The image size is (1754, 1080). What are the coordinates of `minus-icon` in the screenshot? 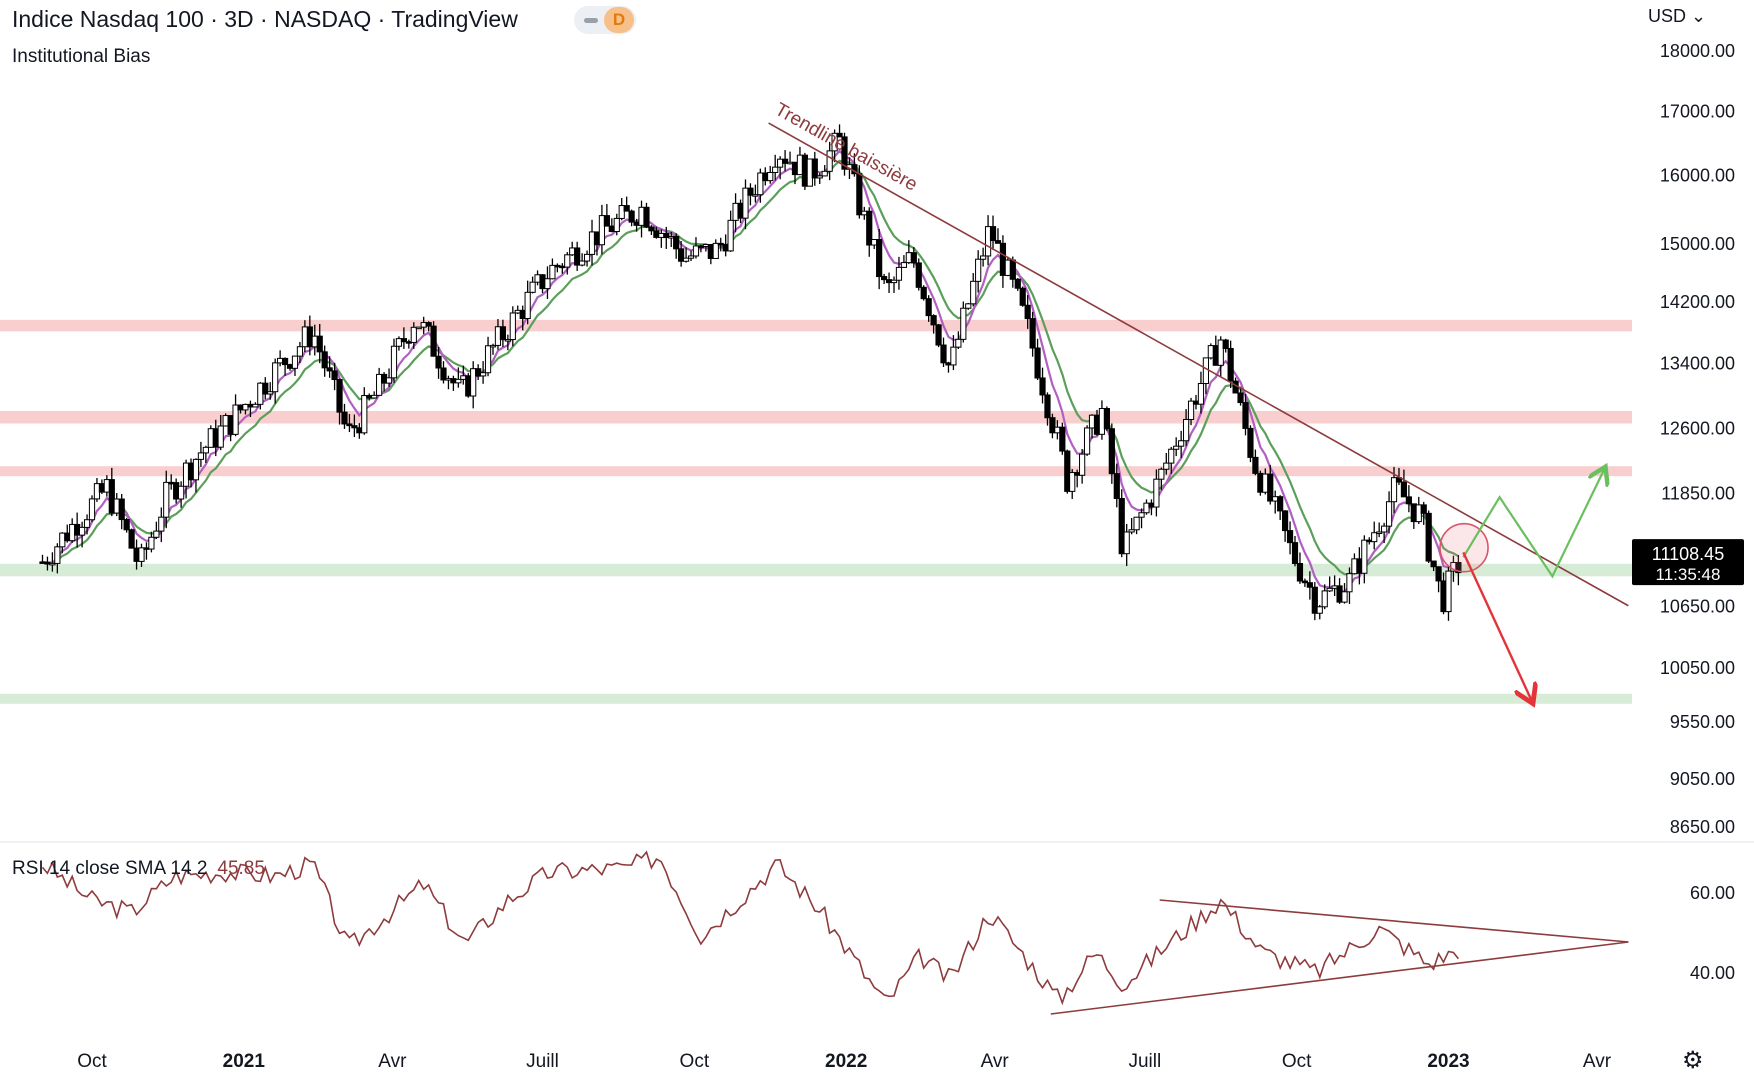 It's located at (591, 20).